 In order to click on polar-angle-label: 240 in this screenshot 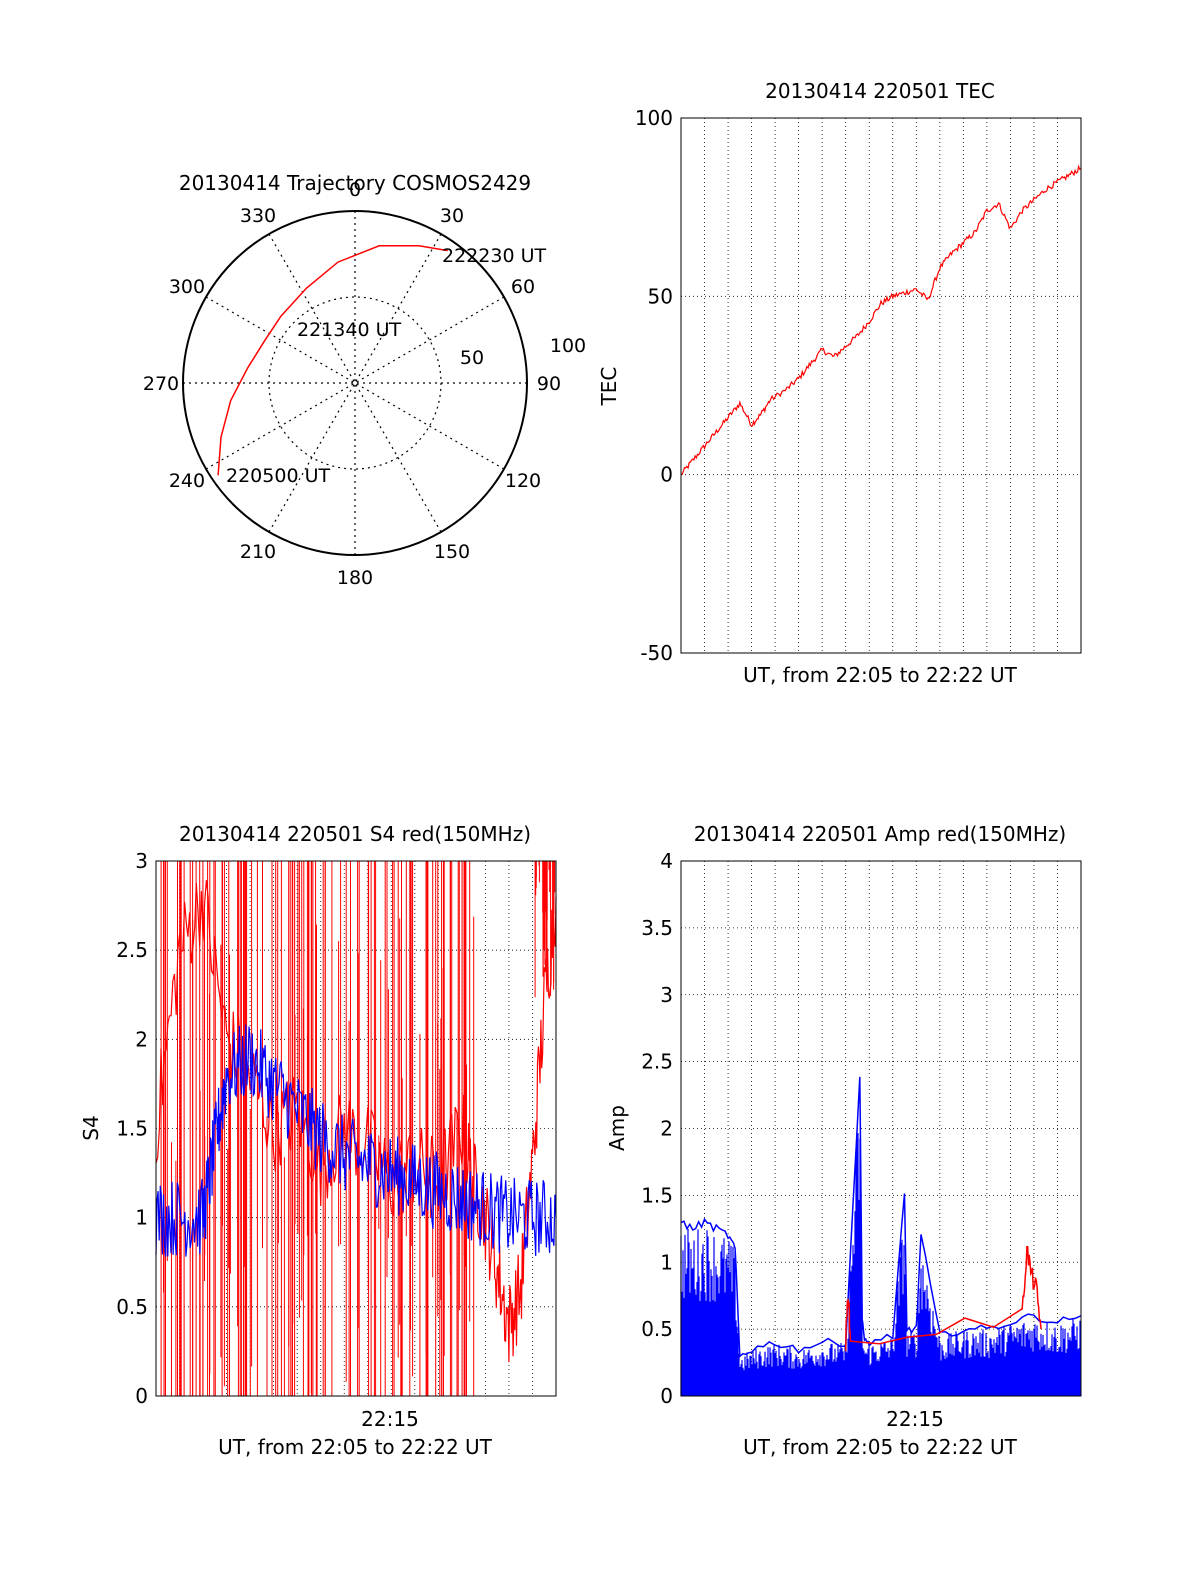, I will do `click(187, 481)`.